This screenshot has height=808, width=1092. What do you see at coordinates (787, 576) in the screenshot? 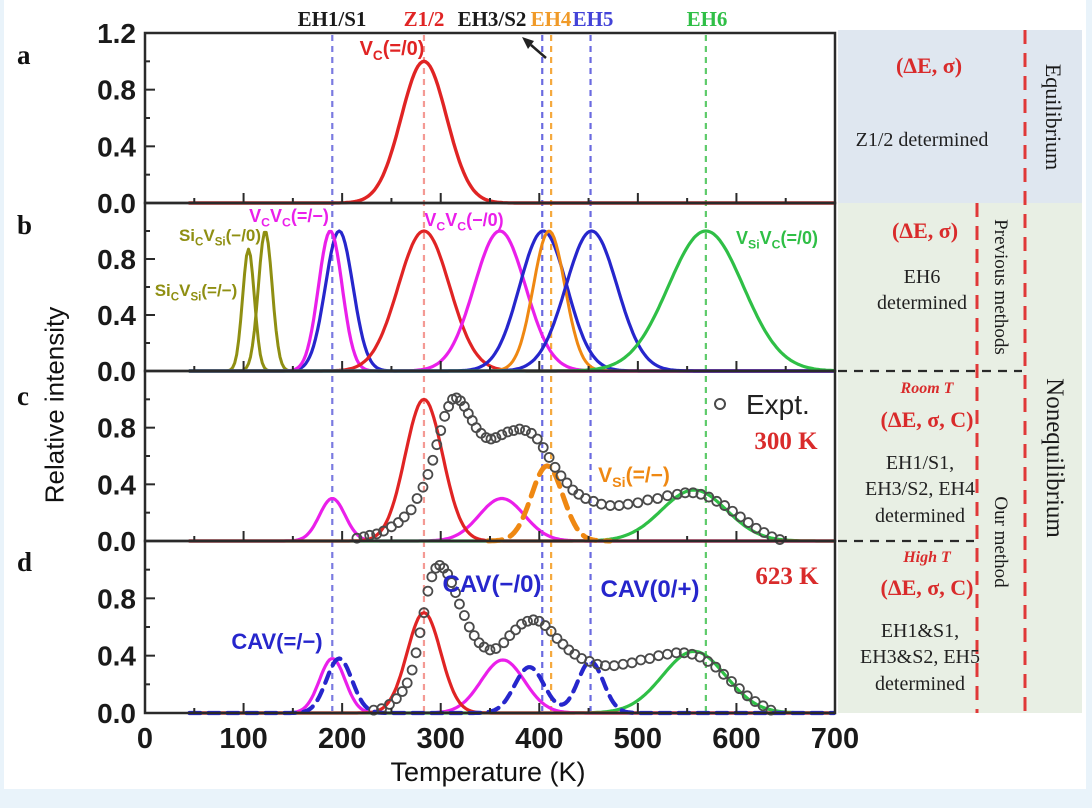
I see `panel-d-temperature: 623 K` at bounding box center [787, 576].